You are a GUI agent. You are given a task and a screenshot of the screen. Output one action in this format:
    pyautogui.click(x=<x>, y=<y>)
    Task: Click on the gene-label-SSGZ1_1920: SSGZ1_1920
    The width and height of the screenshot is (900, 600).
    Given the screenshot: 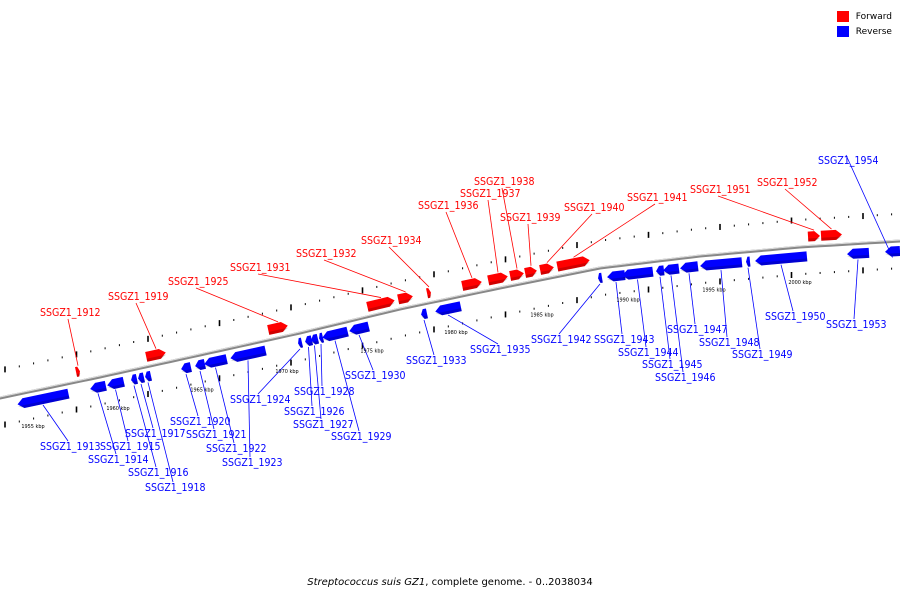 What is the action you would take?
    pyautogui.click(x=200, y=422)
    